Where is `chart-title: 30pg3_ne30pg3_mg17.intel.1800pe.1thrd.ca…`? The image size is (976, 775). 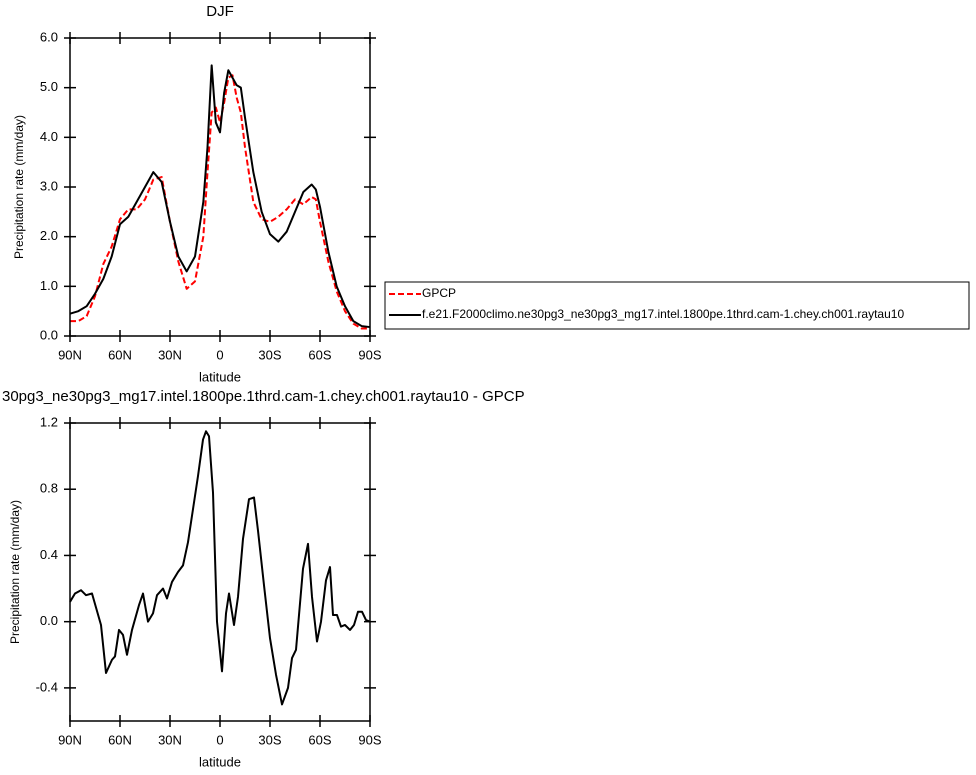 chart-title: 30pg3_ne30pg3_mg17.intel.1800pe.1thrd.ca… is located at coordinates (263, 396).